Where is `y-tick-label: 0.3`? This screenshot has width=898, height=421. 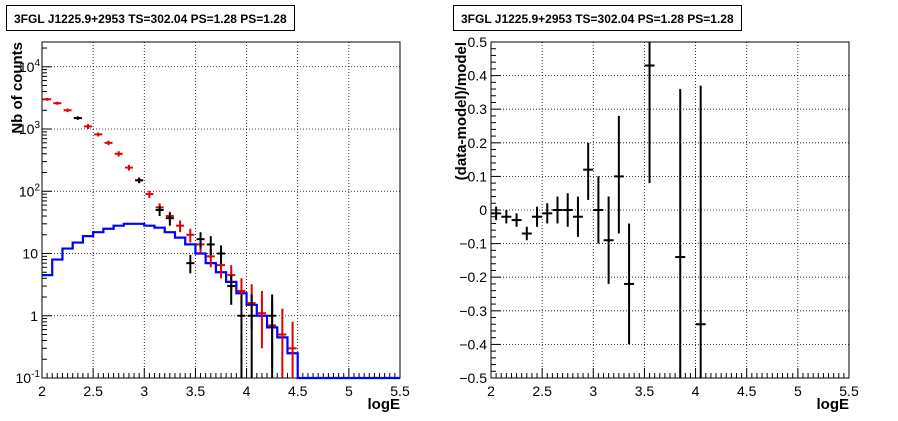 y-tick-label: 0.3 is located at coordinates (478, 109).